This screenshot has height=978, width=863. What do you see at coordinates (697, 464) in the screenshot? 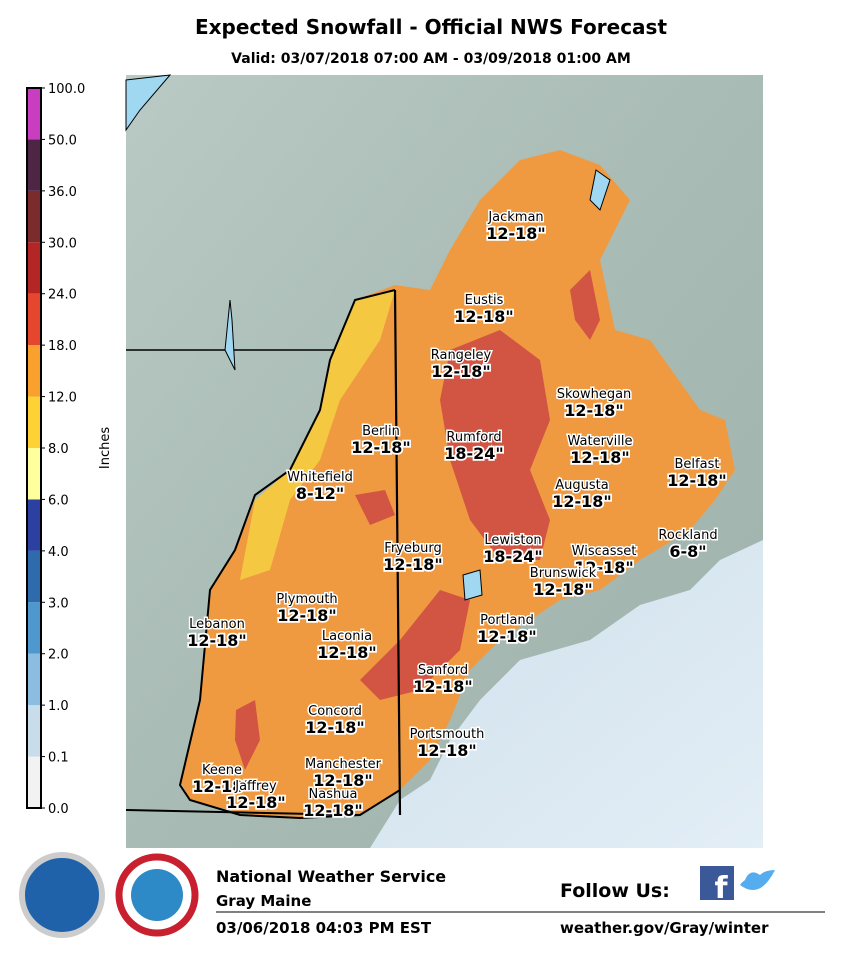
I see `city-name: Belfast` at bounding box center [697, 464].